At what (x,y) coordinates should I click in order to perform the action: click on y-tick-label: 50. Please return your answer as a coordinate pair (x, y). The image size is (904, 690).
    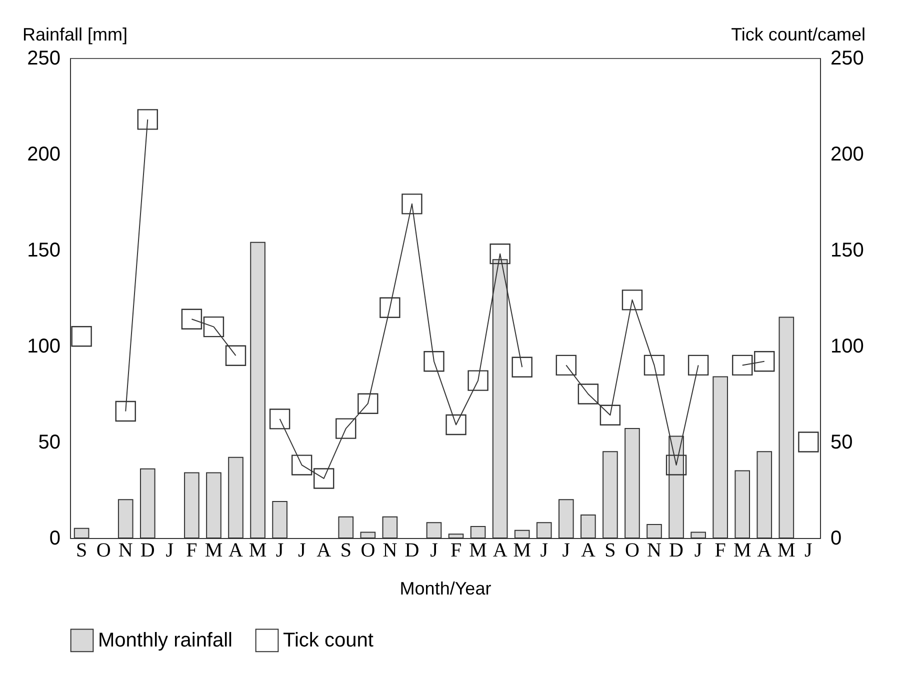
    Looking at the image, I should click on (49, 443).